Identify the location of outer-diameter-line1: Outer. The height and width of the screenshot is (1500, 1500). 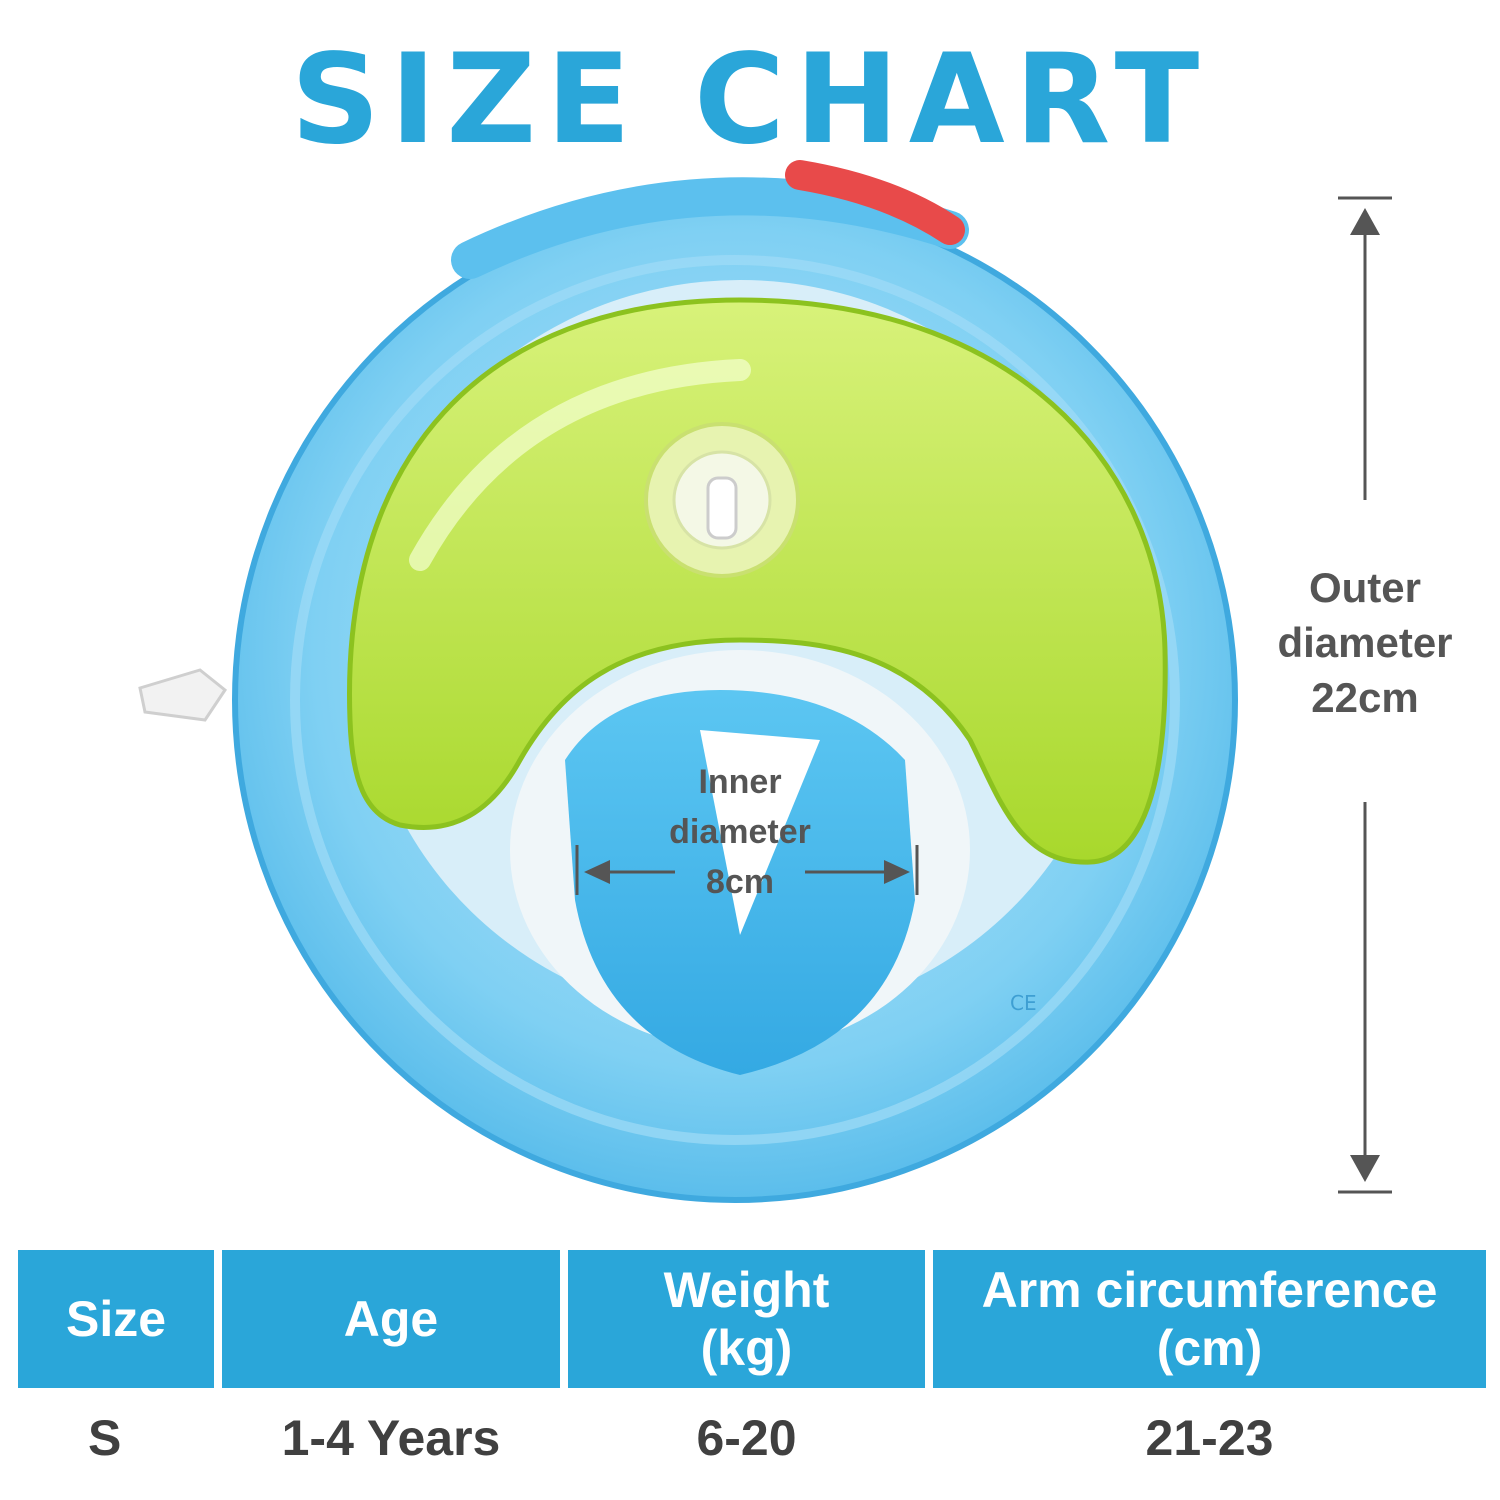
(1364, 587).